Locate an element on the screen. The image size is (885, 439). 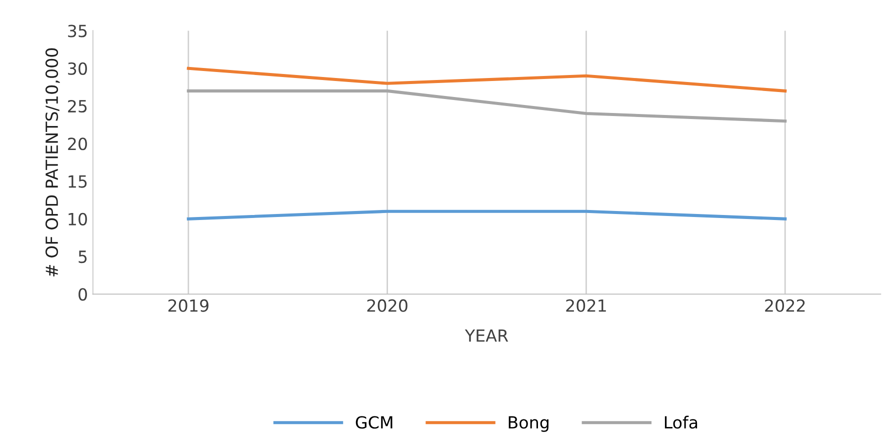
y-tick-label: 0 is located at coordinates (82, 294).